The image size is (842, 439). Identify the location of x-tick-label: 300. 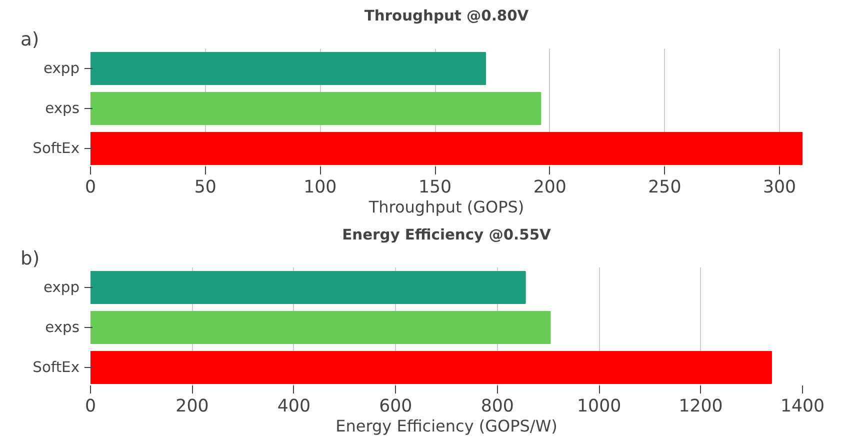
(779, 188).